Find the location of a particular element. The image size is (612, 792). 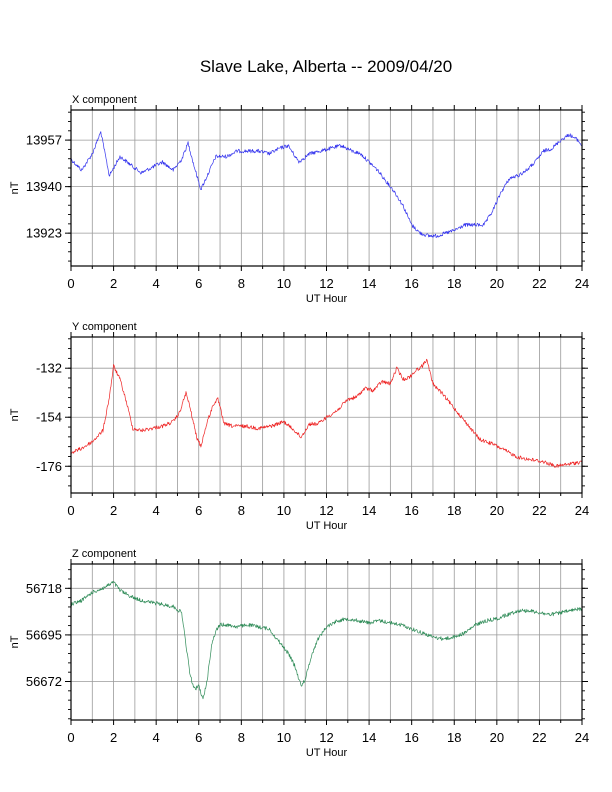

y-tick-label: 13957 is located at coordinates (44, 140).